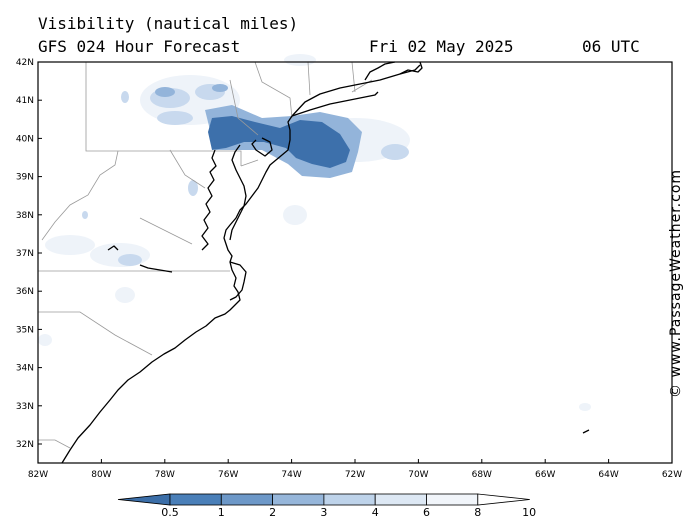  I want to click on coast-new-england, so click(380, 71).